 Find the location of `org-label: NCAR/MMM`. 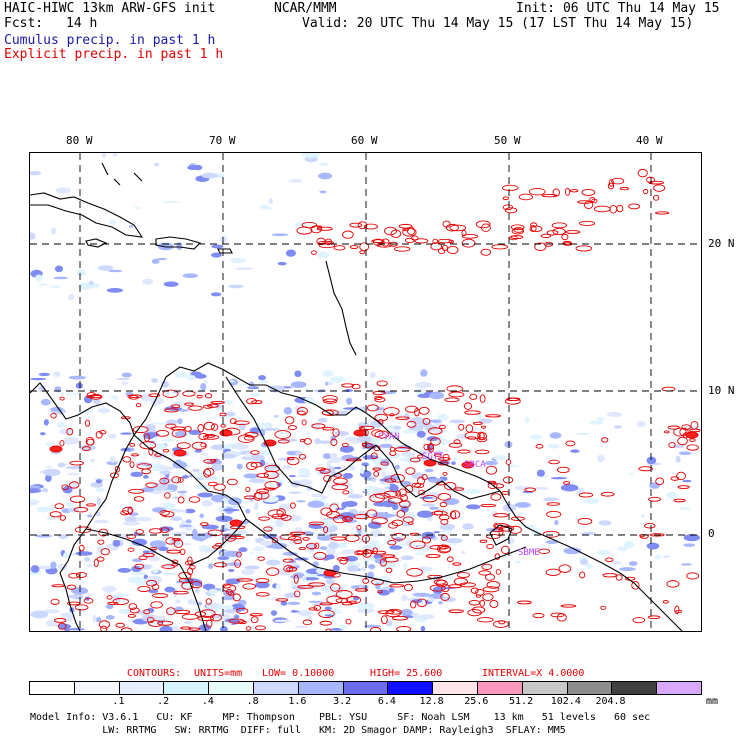

org-label: NCAR/MMM is located at coordinates (305, 8).